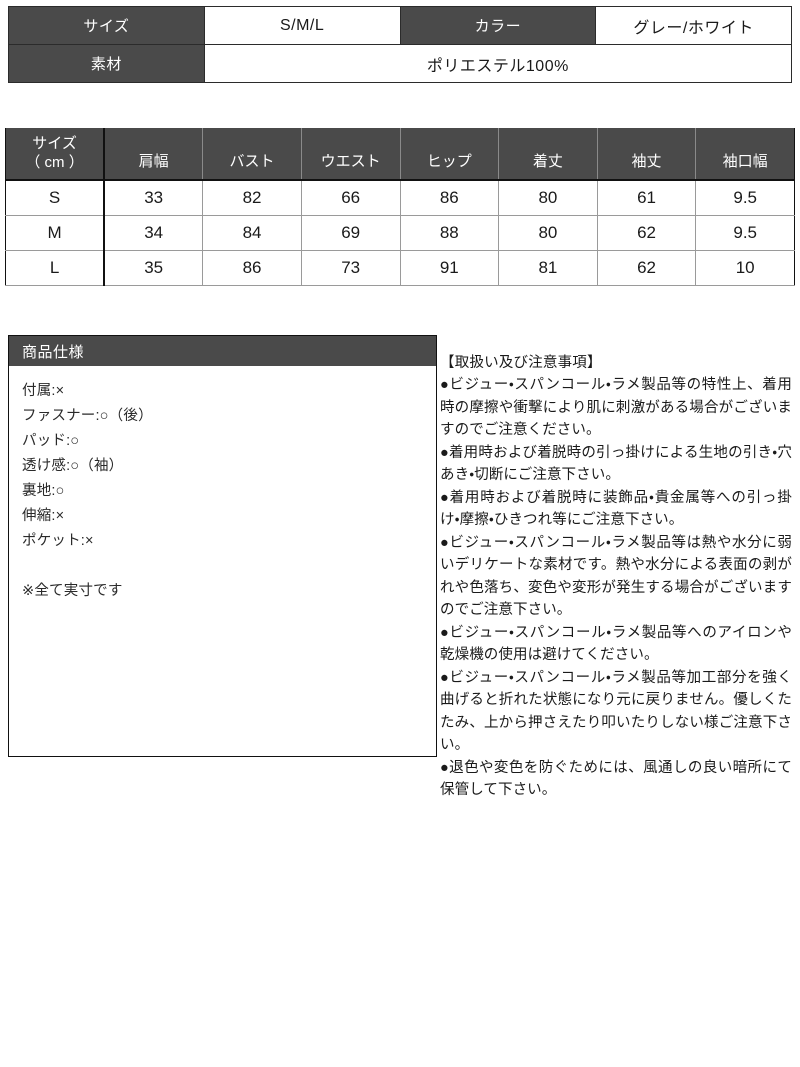 The image size is (800, 1067). I want to click on cell-l-sleeve-length: 62, so click(647, 268).